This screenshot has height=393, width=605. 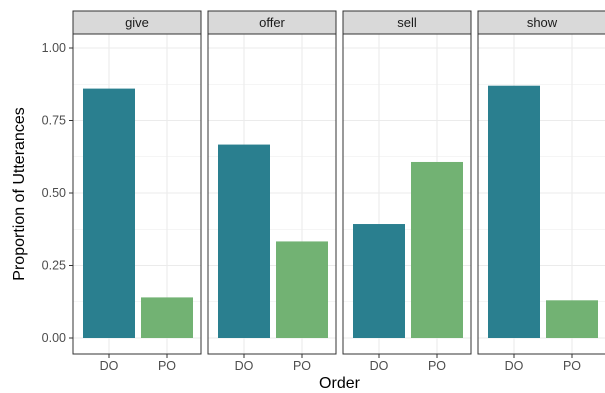 What do you see at coordinates (572, 319) in the screenshot?
I see `bar-show-po` at bounding box center [572, 319].